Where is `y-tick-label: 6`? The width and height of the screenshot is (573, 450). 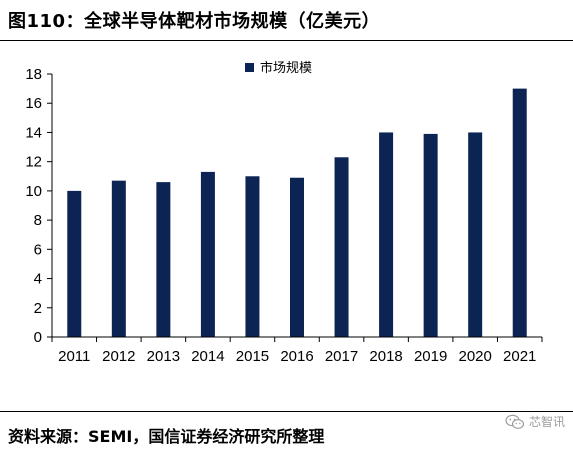
y-tick-label: 6 is located at coordinates (38, 249).